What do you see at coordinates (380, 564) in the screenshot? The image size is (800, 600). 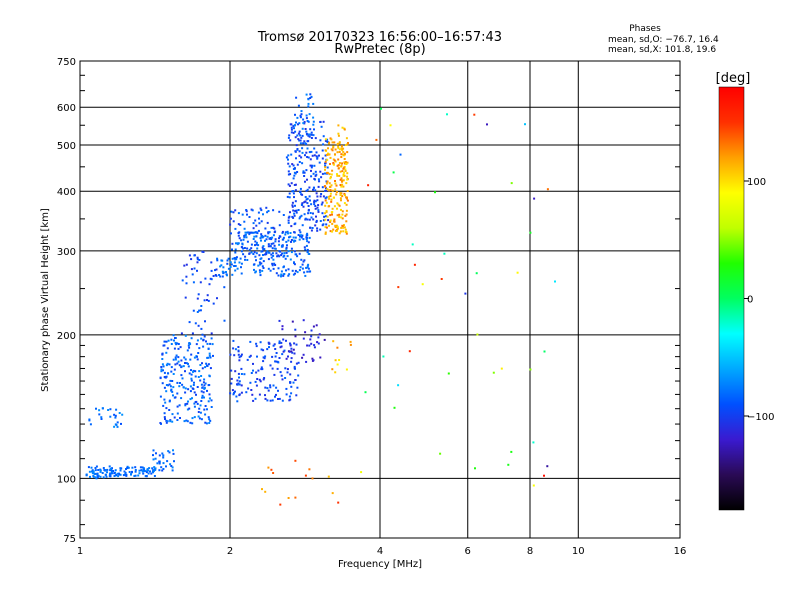 I see `x-axis-label: Frequency [MHz]` at bounding box center [380, 564].